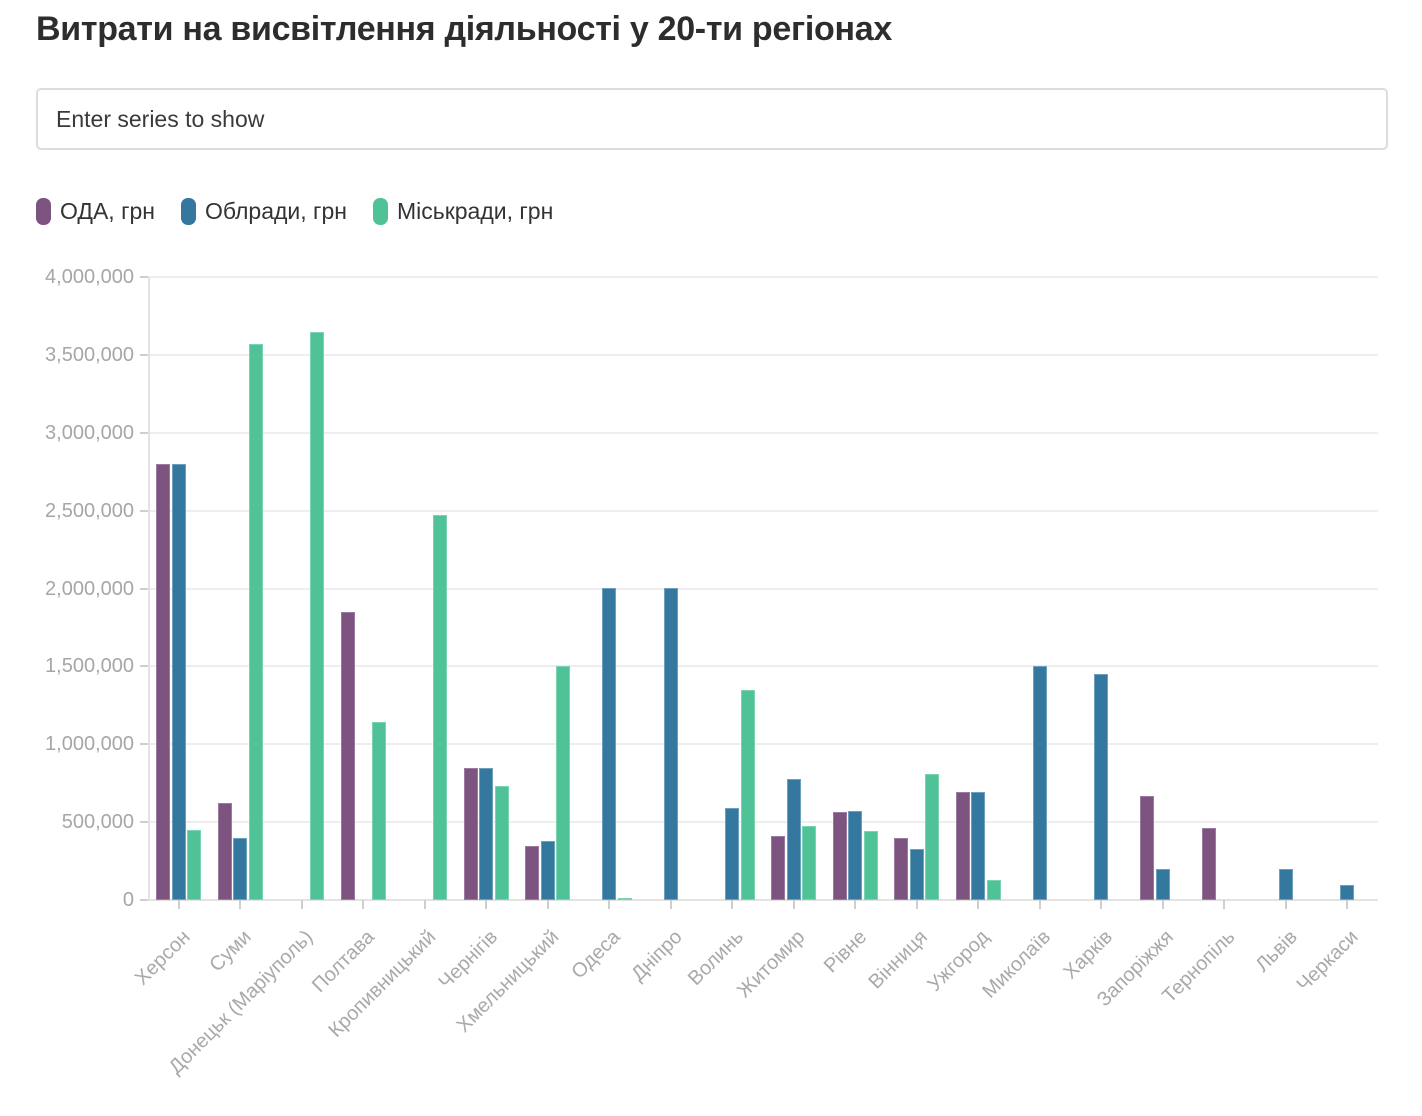 The image size is (1422, 1116). I want to click on y-axis-label: 500,000, so click(97, 822).